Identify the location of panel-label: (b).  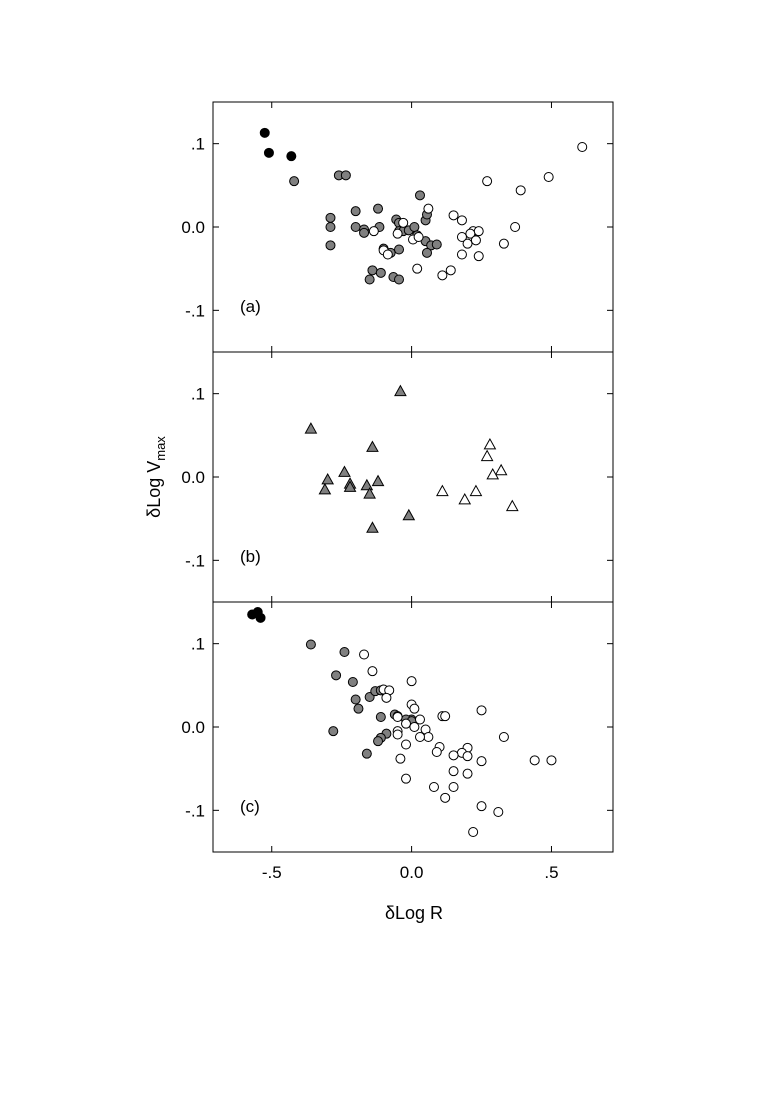
(250, 556).